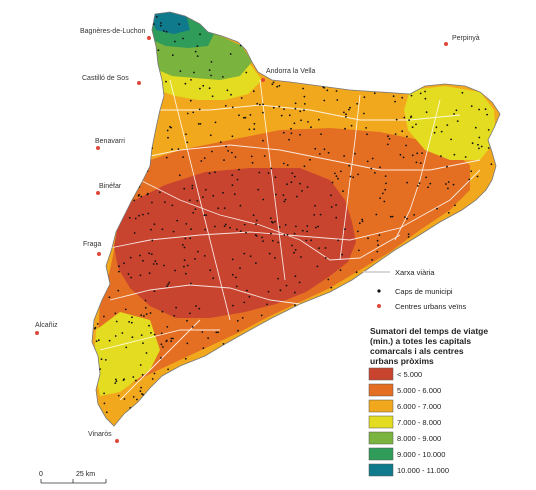 The height and width of the screenshot is (490, 536). What do you see at coordinates (409, 374) in the screenshot?
I see `legend-class-label: < 5.000` at bounding box center [409, 374].